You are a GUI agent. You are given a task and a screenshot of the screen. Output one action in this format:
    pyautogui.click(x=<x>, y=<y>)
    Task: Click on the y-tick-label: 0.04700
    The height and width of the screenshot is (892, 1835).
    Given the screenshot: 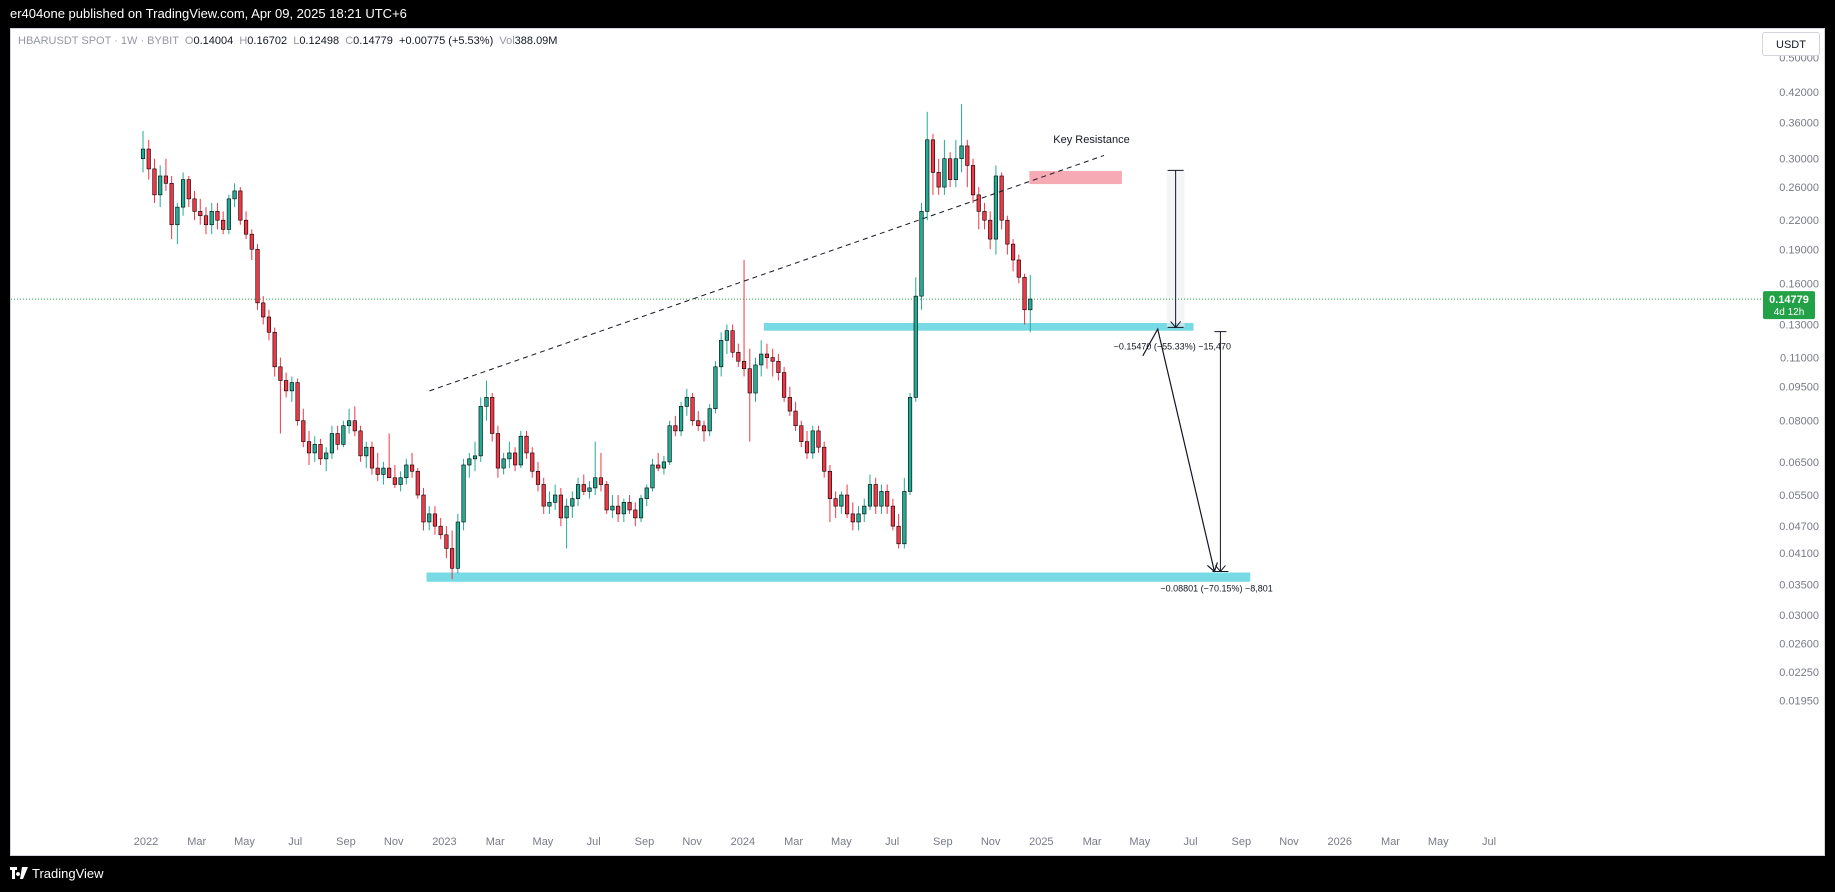 What is the action you would take?
    pyautogui.click(x=1799, y=527)
    